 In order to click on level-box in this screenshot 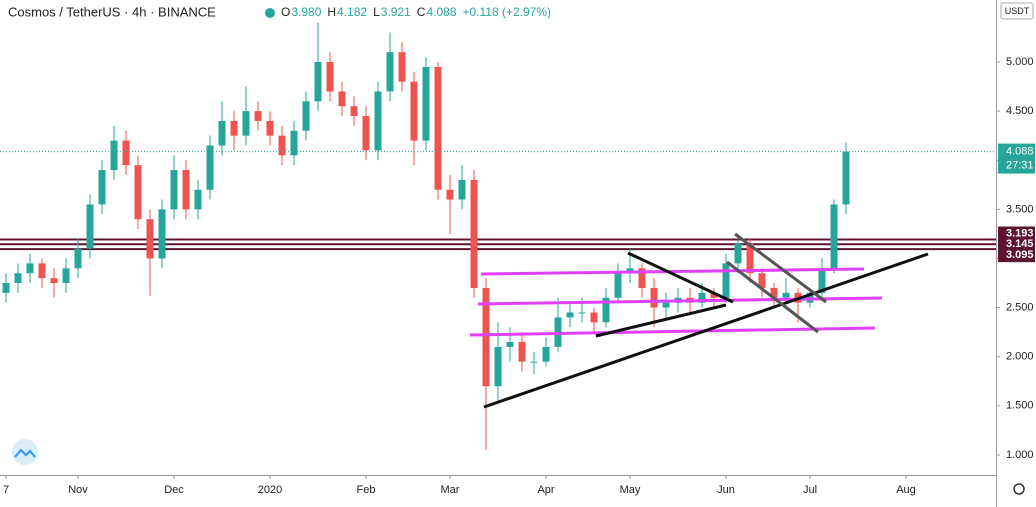, I will do `click(1016, 255)`.